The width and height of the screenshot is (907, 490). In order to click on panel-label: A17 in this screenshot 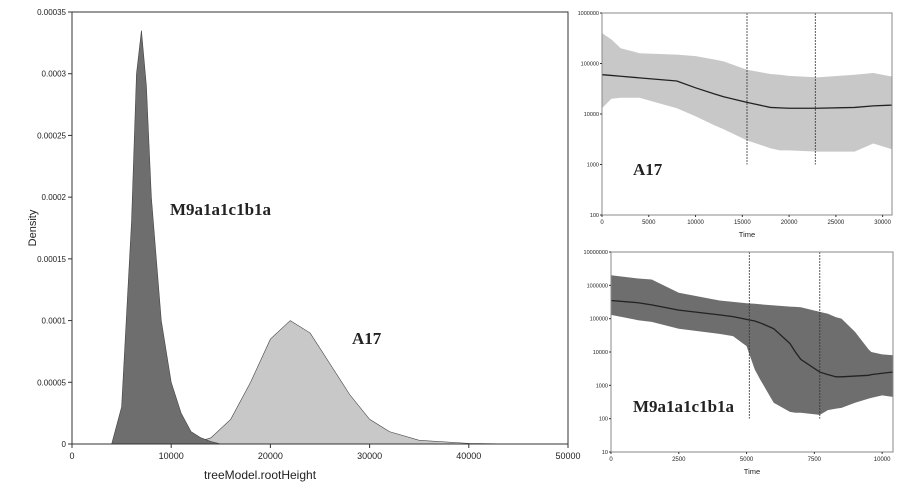, I will do `click(648, 169)`.